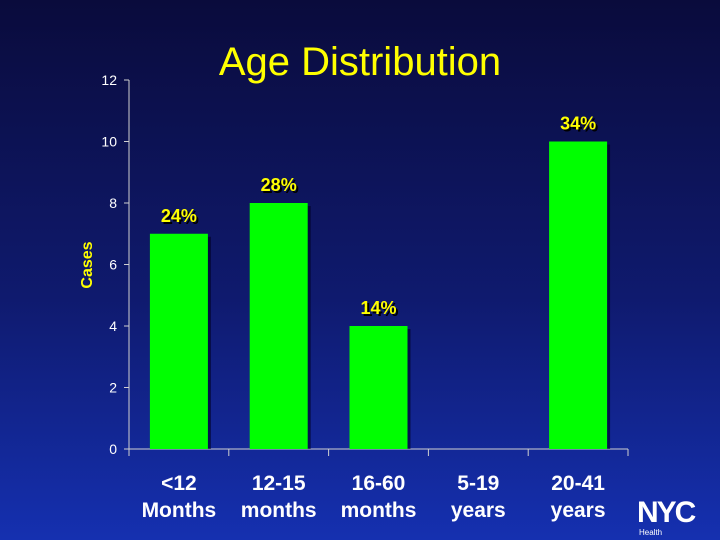  I want to click on data-label: 28%, so click(279, 185).